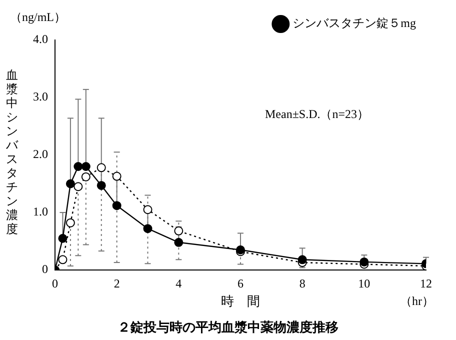 This screenshot has height=340, width=456. What do you see at coordinates (40, 154) in the screenshot?
I see `y-tick-label: 2.0` at bounding box center [40, 154].